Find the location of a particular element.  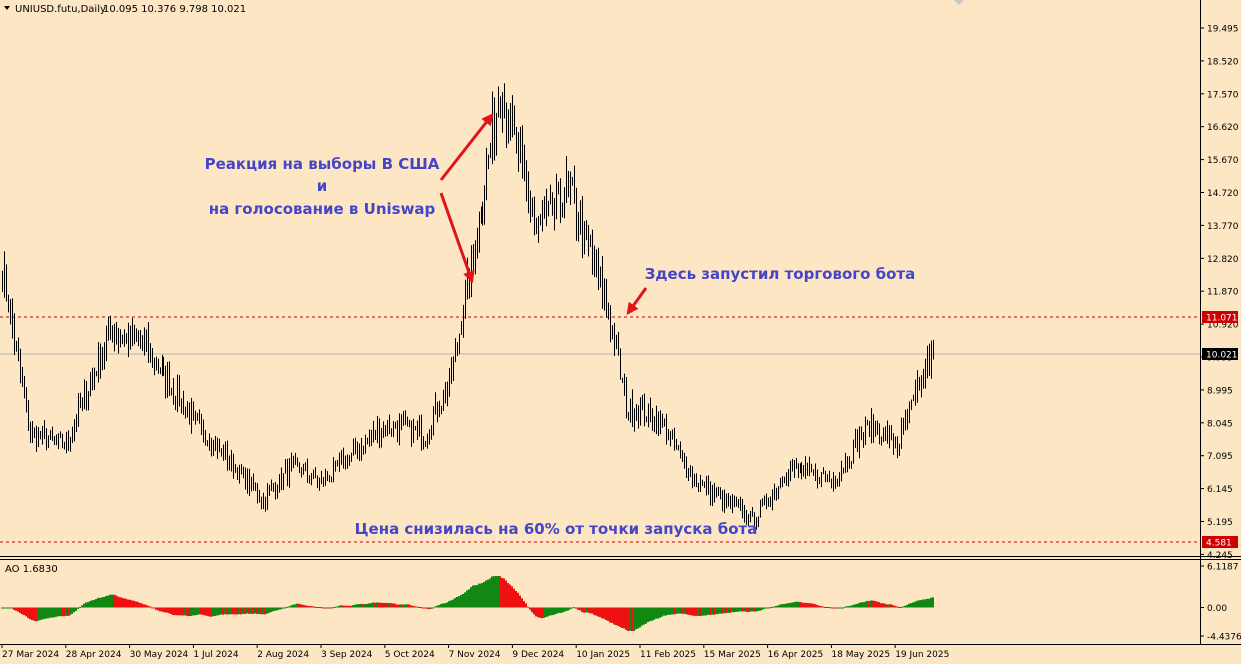

price-tick-label: 10.920 is located at coordinates (1223, 326).